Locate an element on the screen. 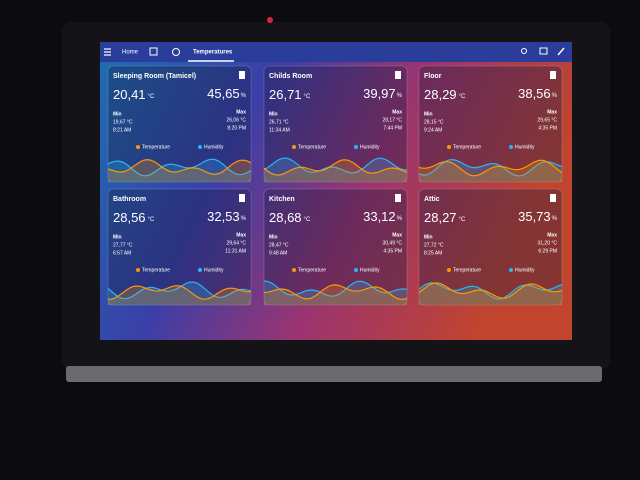 Image resolution: width=640 pixels, height=480 pixels. temperature: 28,29 °C is located at coordinates (445, 94).